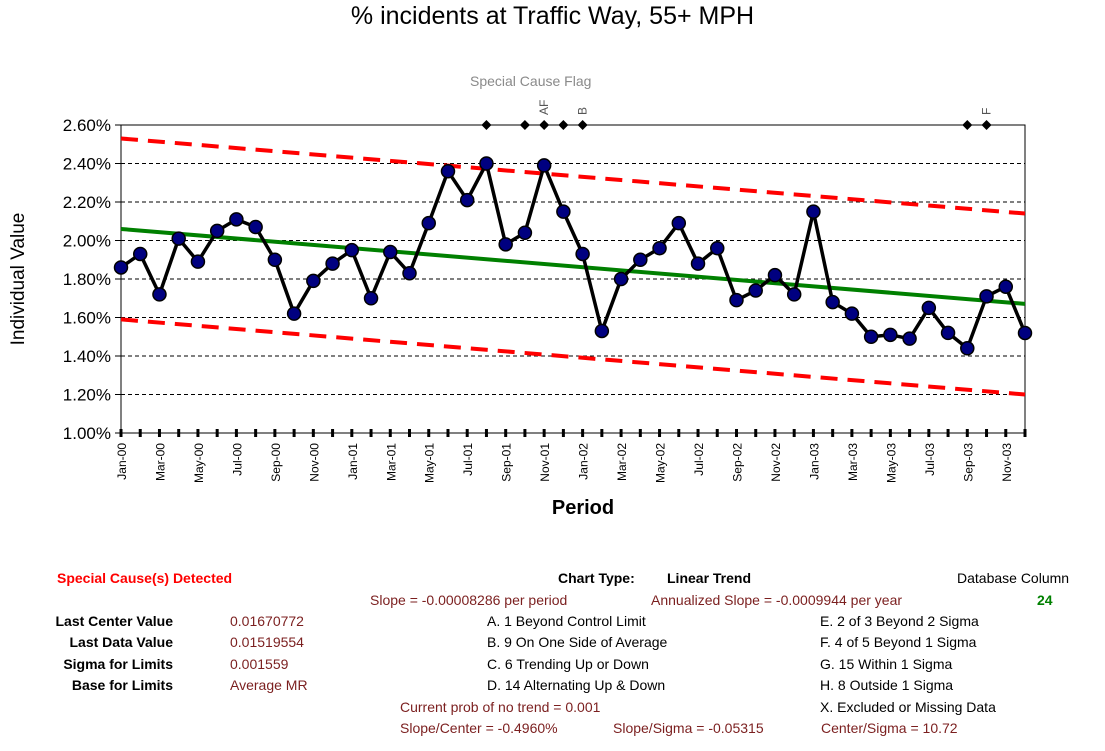 The image size is (1105, 751). Describe the element at coordinates (568, 664) in the screenshot. I see `rule-c: C. 6 Trending Up or Down` at that location.